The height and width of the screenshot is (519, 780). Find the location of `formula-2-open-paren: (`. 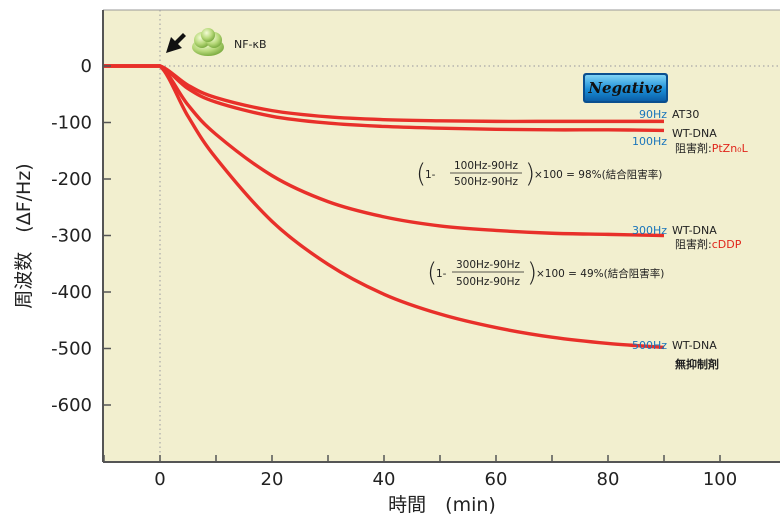

formula-2-open-paren: ( is located at coordinates (432, 273).